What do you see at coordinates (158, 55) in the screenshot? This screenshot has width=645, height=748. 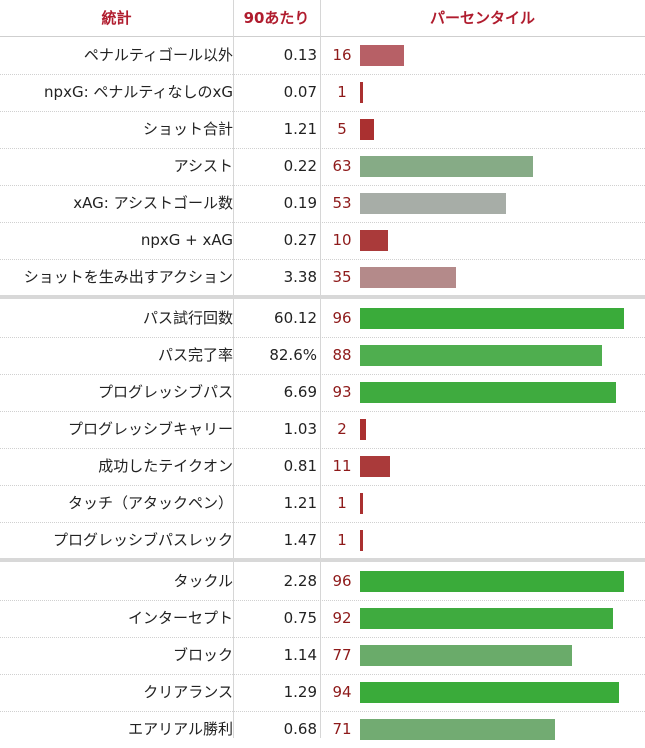 I see `stat-name: ペナルティゴール以外` at bounding box center [158, 55].